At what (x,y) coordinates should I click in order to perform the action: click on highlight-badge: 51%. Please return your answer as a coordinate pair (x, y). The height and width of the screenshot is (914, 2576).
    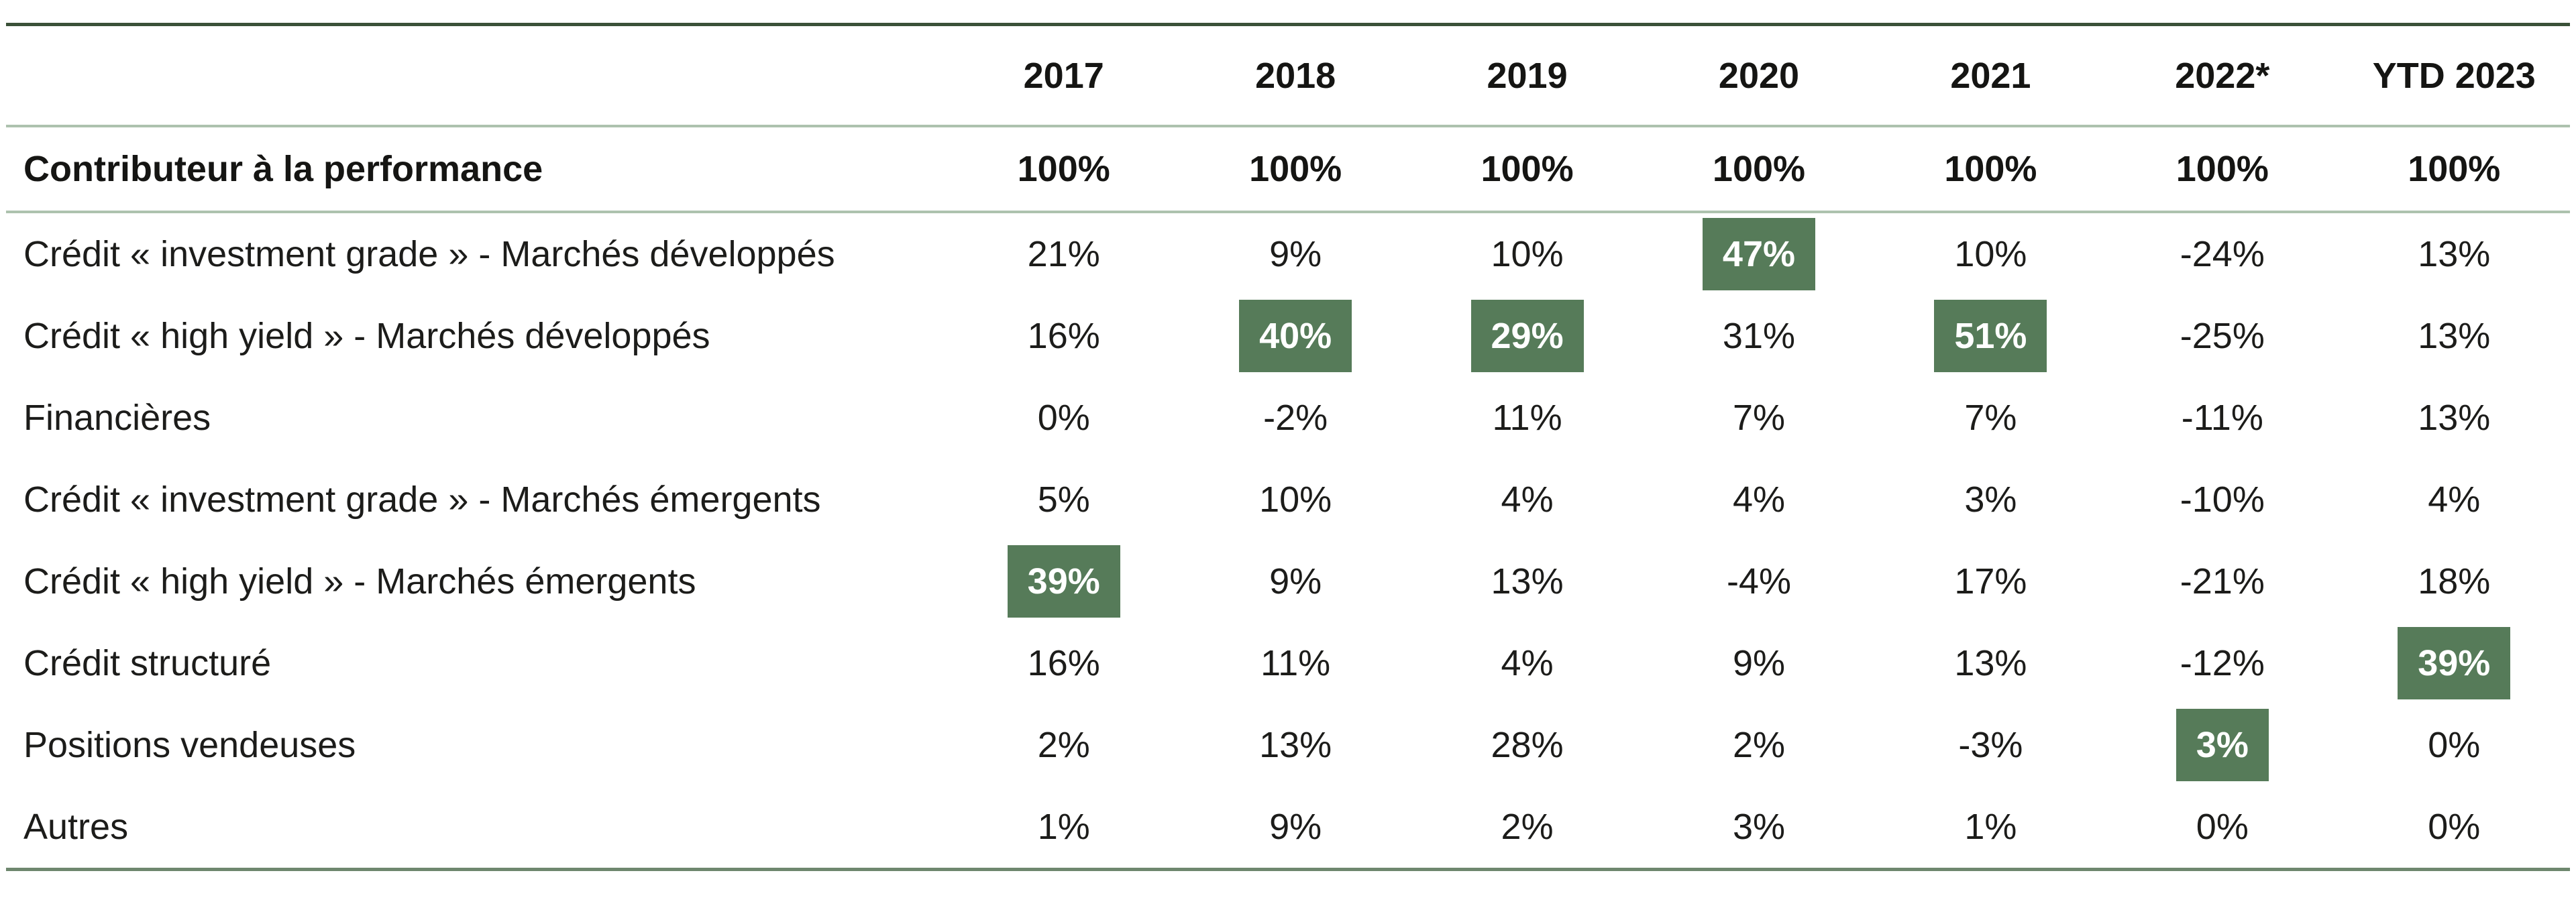
    Looking at the image, I should click on (1990, 336).